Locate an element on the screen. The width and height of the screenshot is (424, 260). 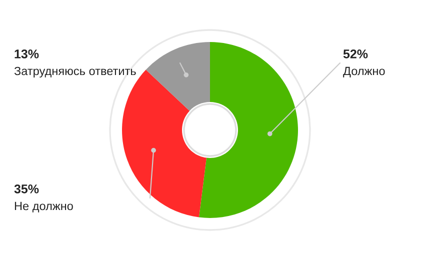
slice-label: Должно is located at coordinates (364, 72).